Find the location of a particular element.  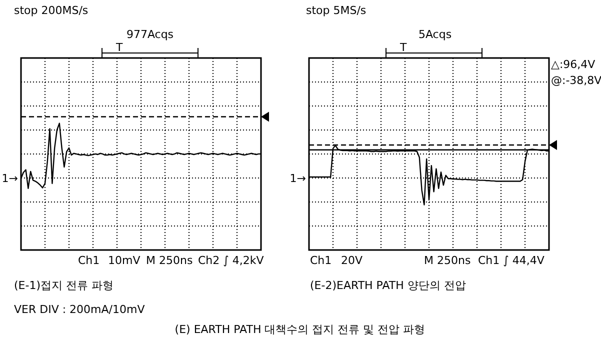

text: 20V is located at coordinates (352, 260).